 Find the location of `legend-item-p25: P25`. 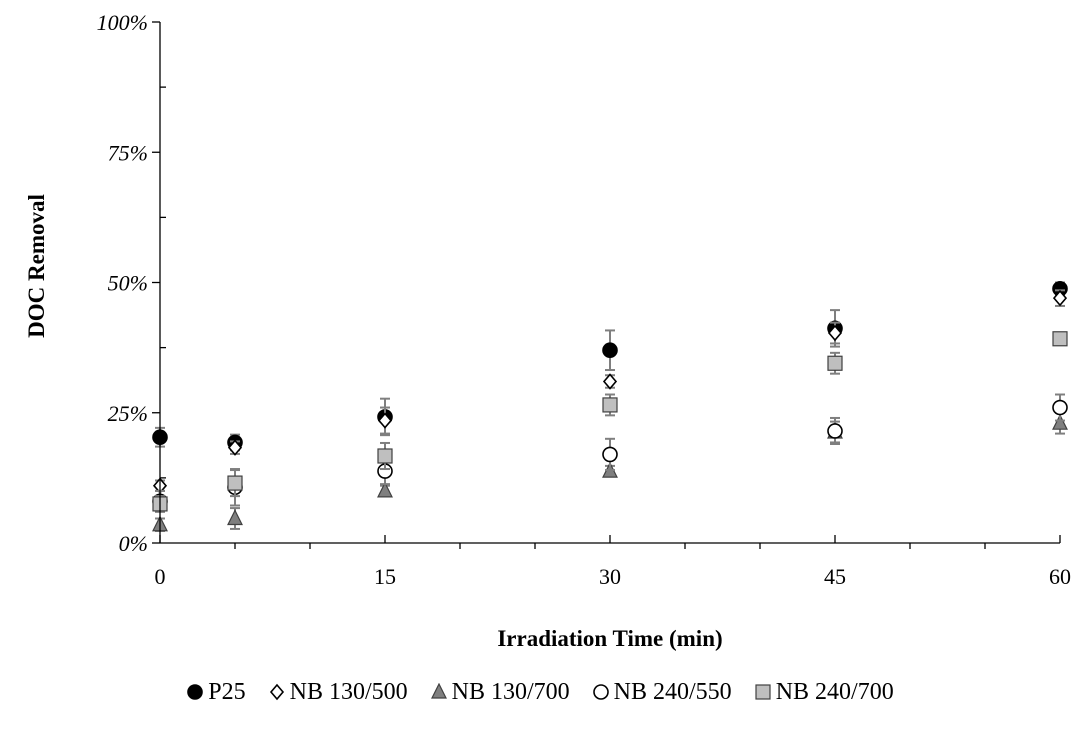

legend-item-p25: P25 is located at coordinates (216, 692).